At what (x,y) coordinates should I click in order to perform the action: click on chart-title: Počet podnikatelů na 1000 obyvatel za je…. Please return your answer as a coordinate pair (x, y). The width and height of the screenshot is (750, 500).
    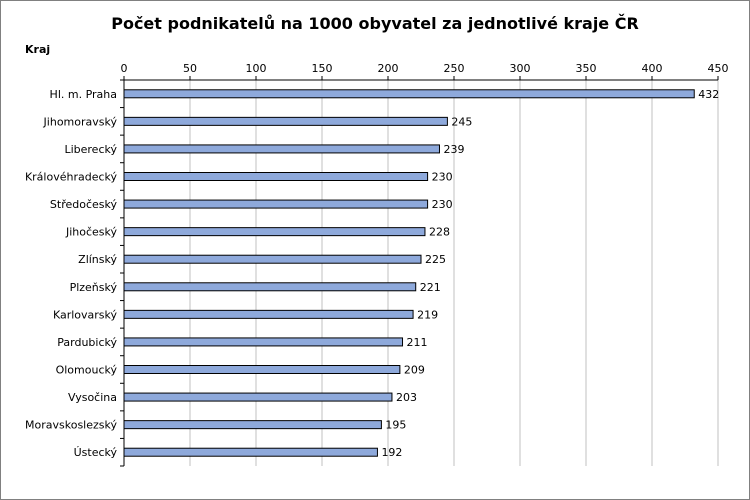
    Looking at the image, I should click on (375, 23).